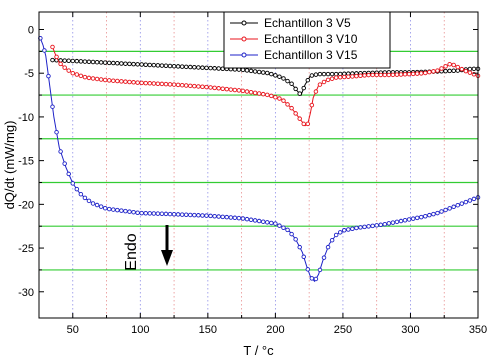 This screenshot has width=489, height=360. Describe the element at coordinates (148, 248) in the screenshot. I see `endo-annotation: Endo` at that location.